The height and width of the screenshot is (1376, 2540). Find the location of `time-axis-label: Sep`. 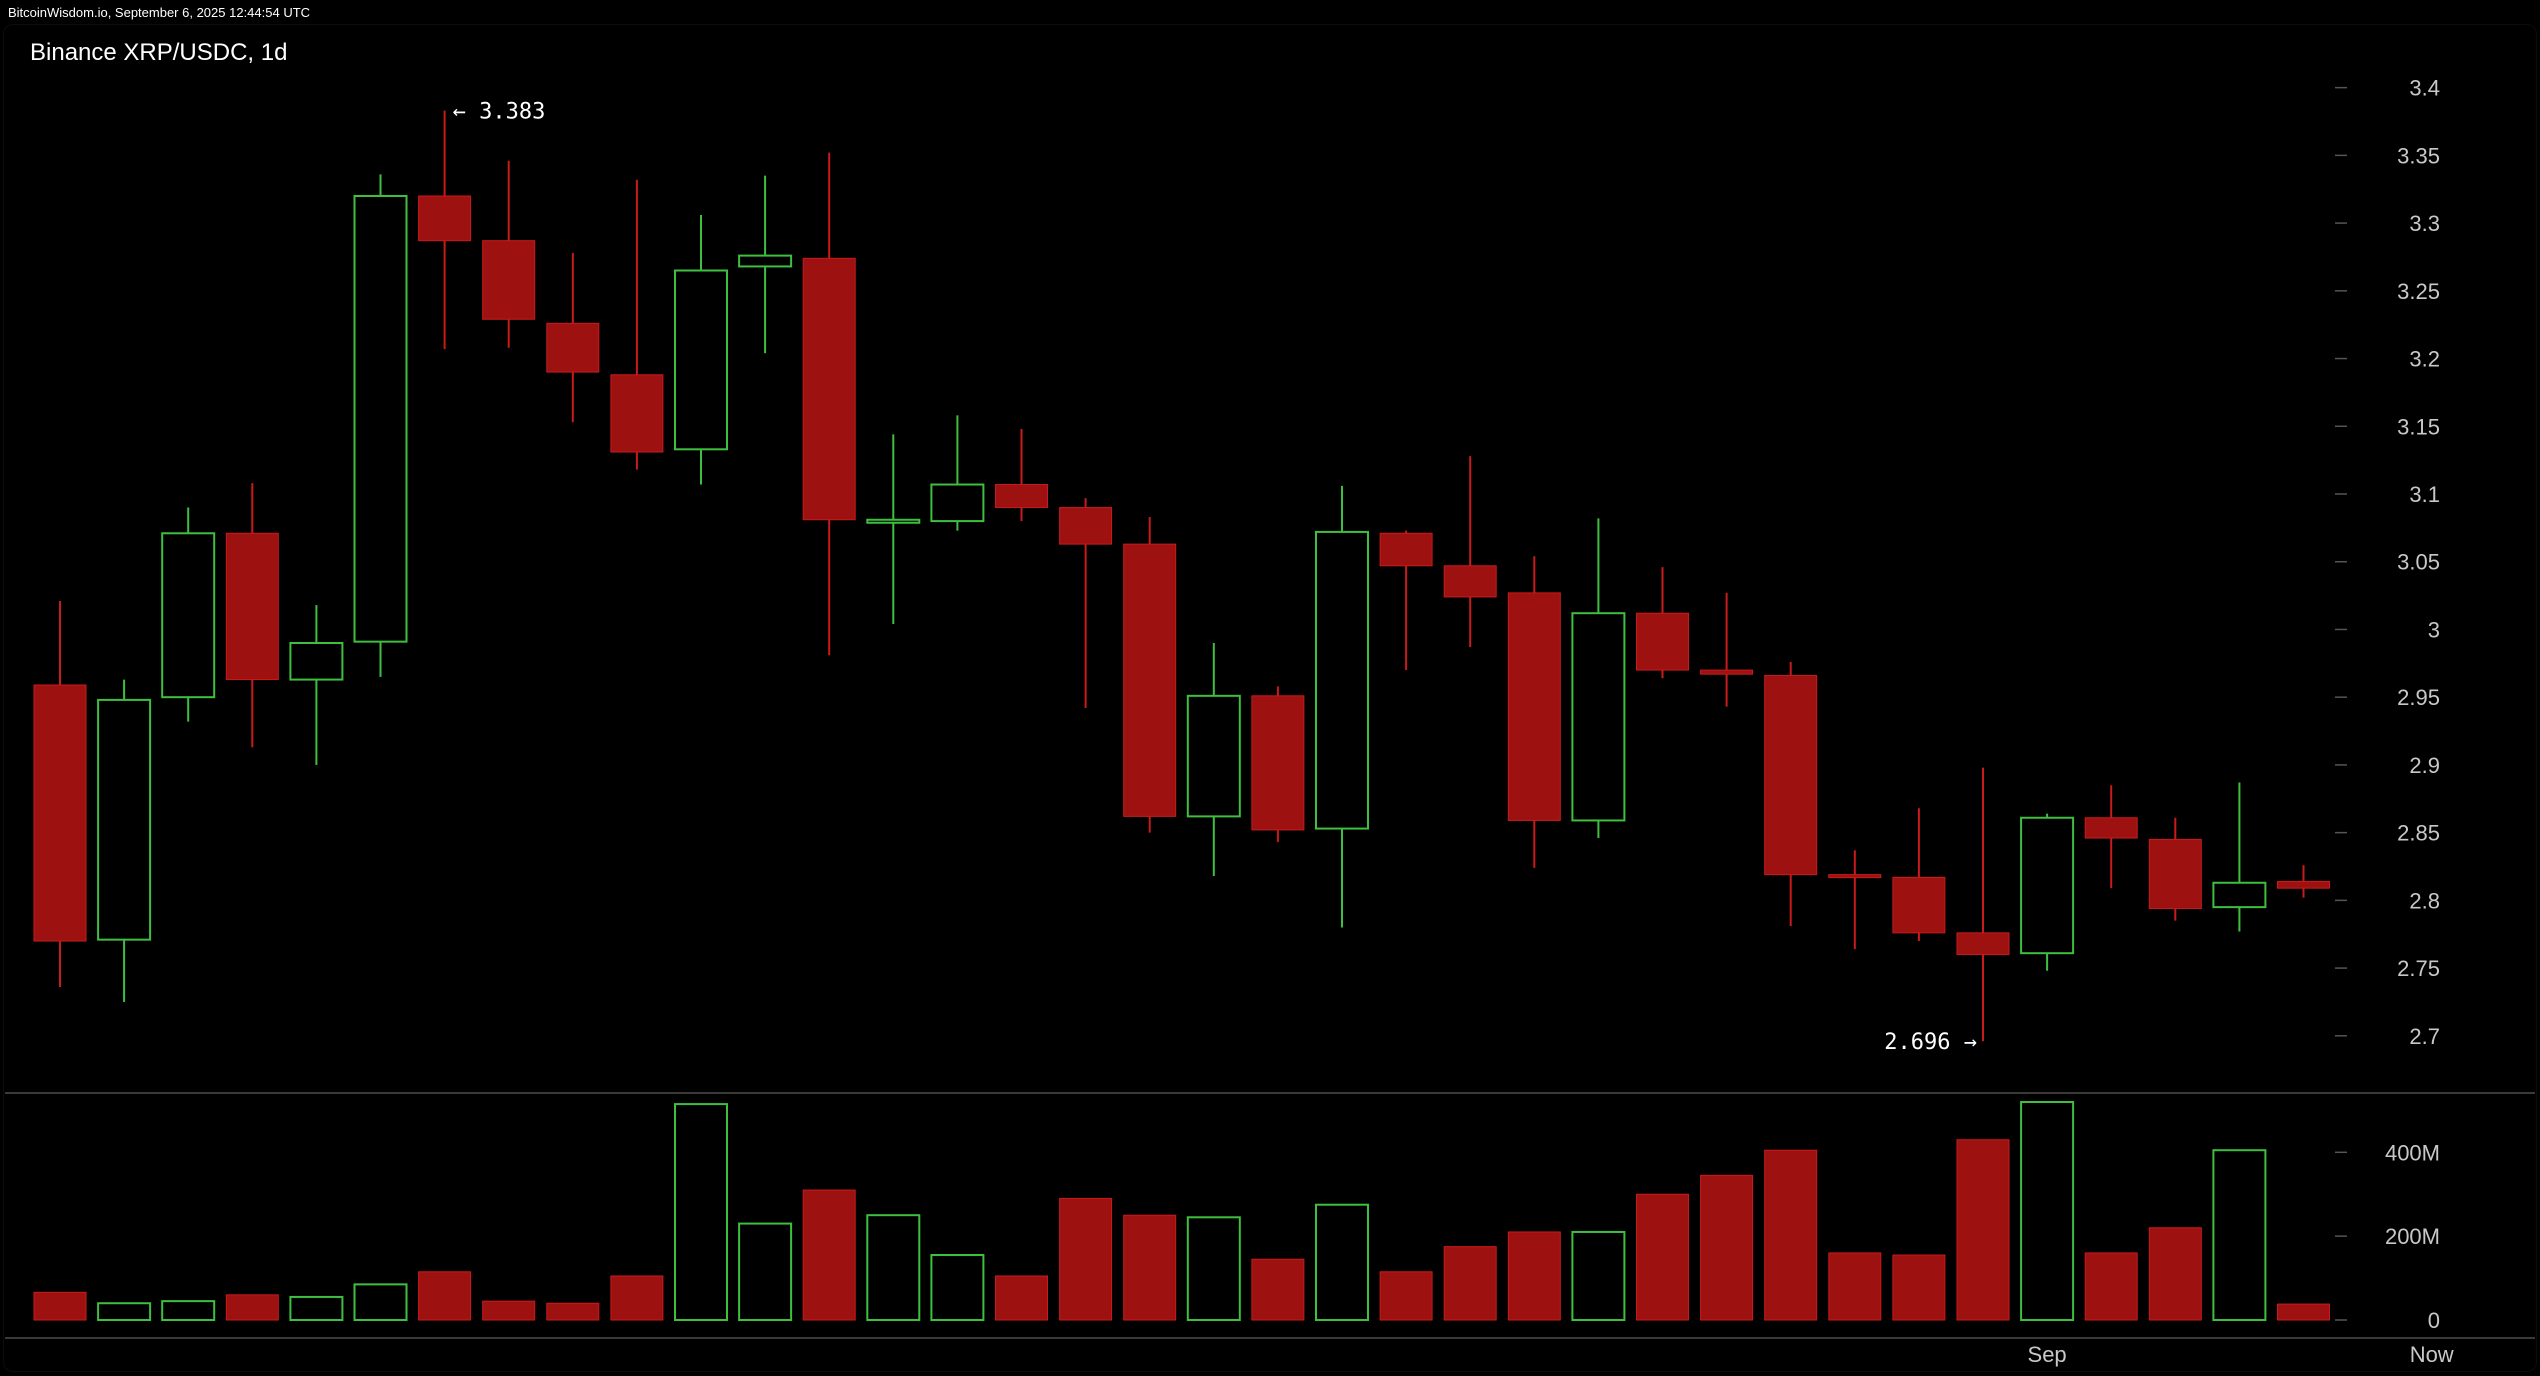

time-axis-label: Sep is located at coordinates (2047, 1354).